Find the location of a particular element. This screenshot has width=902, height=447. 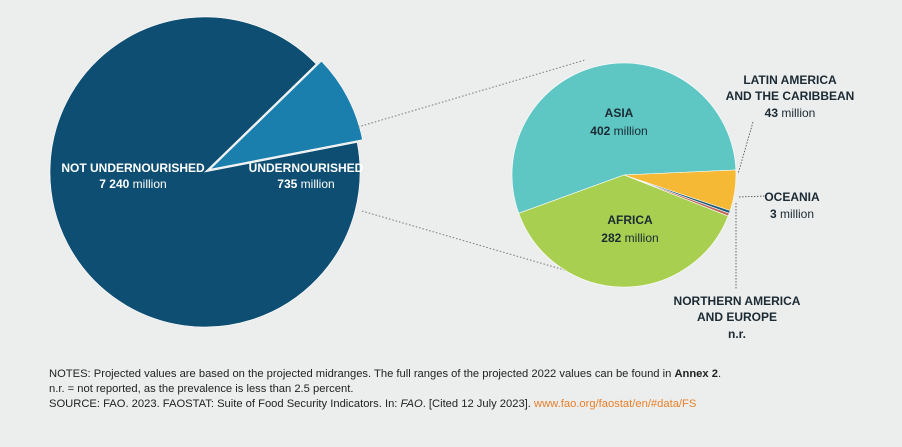

label-not-undernourished-value: 7 240 is located at coordinates (114, 184).